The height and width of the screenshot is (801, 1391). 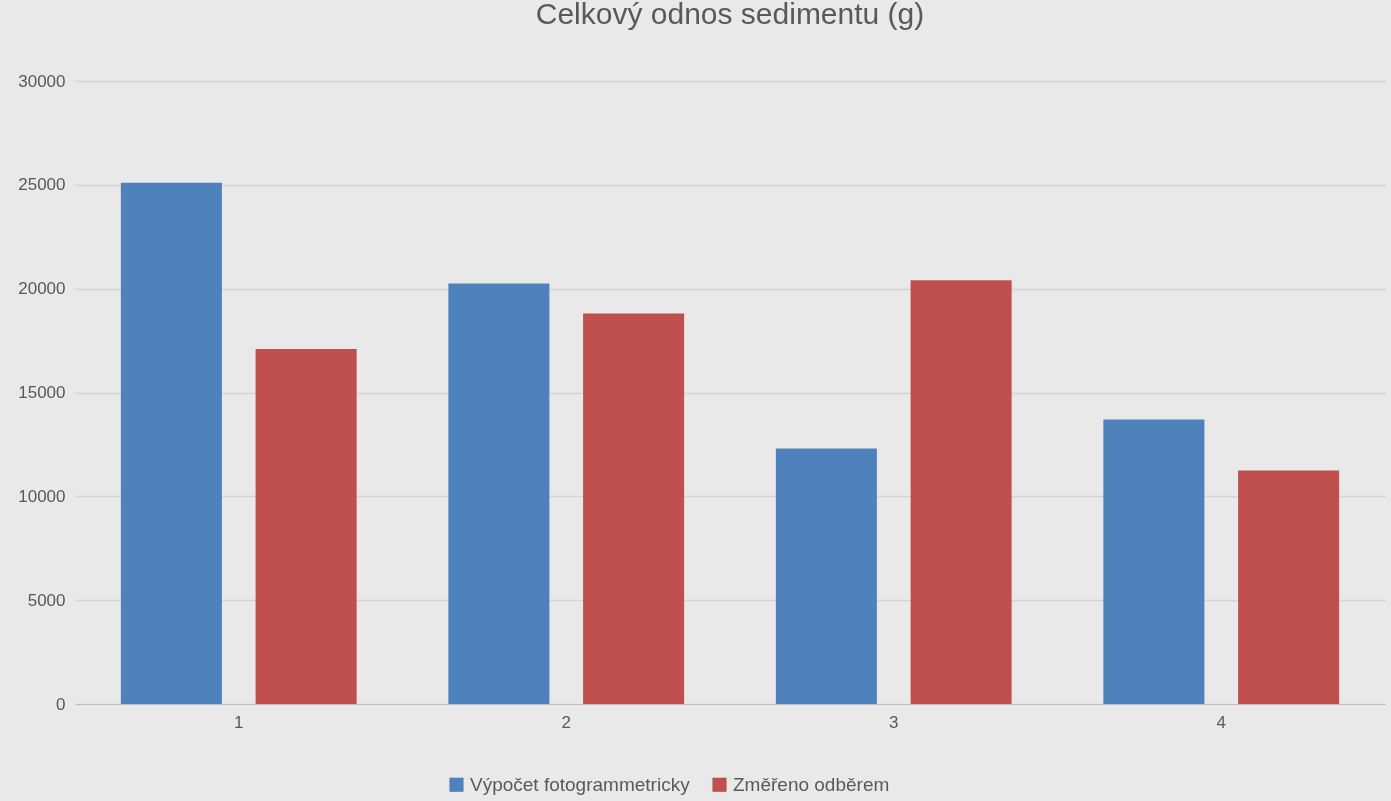 What do you see at coordinates (580, 784) in the screenshot?
I see `legend-label: Výpočet fotogrammetricky` at bounding box center [580, 784].